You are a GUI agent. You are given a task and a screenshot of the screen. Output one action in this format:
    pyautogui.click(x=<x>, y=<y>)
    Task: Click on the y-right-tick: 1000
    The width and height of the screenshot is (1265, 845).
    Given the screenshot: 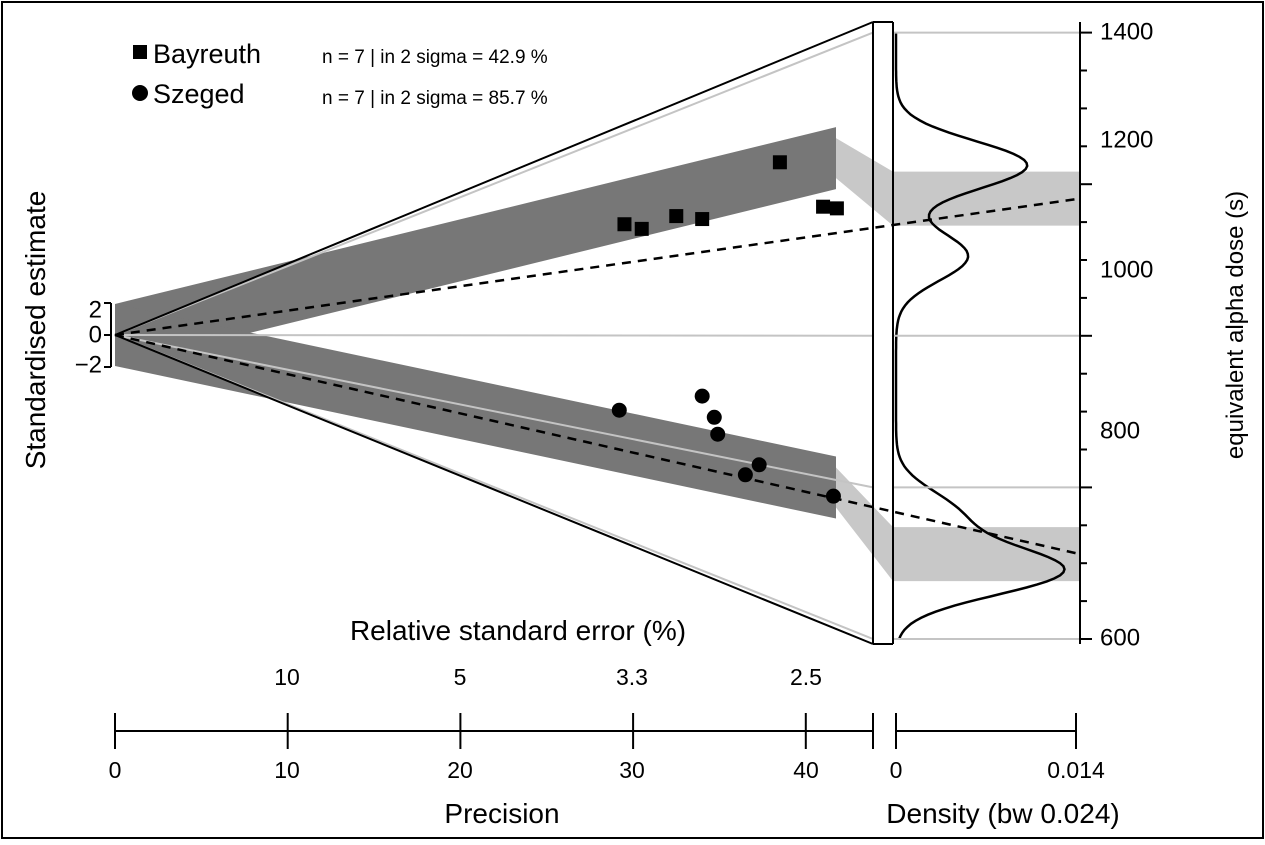 What is the action you would take?
    pyautogui.click(x=1126, y=269)
    